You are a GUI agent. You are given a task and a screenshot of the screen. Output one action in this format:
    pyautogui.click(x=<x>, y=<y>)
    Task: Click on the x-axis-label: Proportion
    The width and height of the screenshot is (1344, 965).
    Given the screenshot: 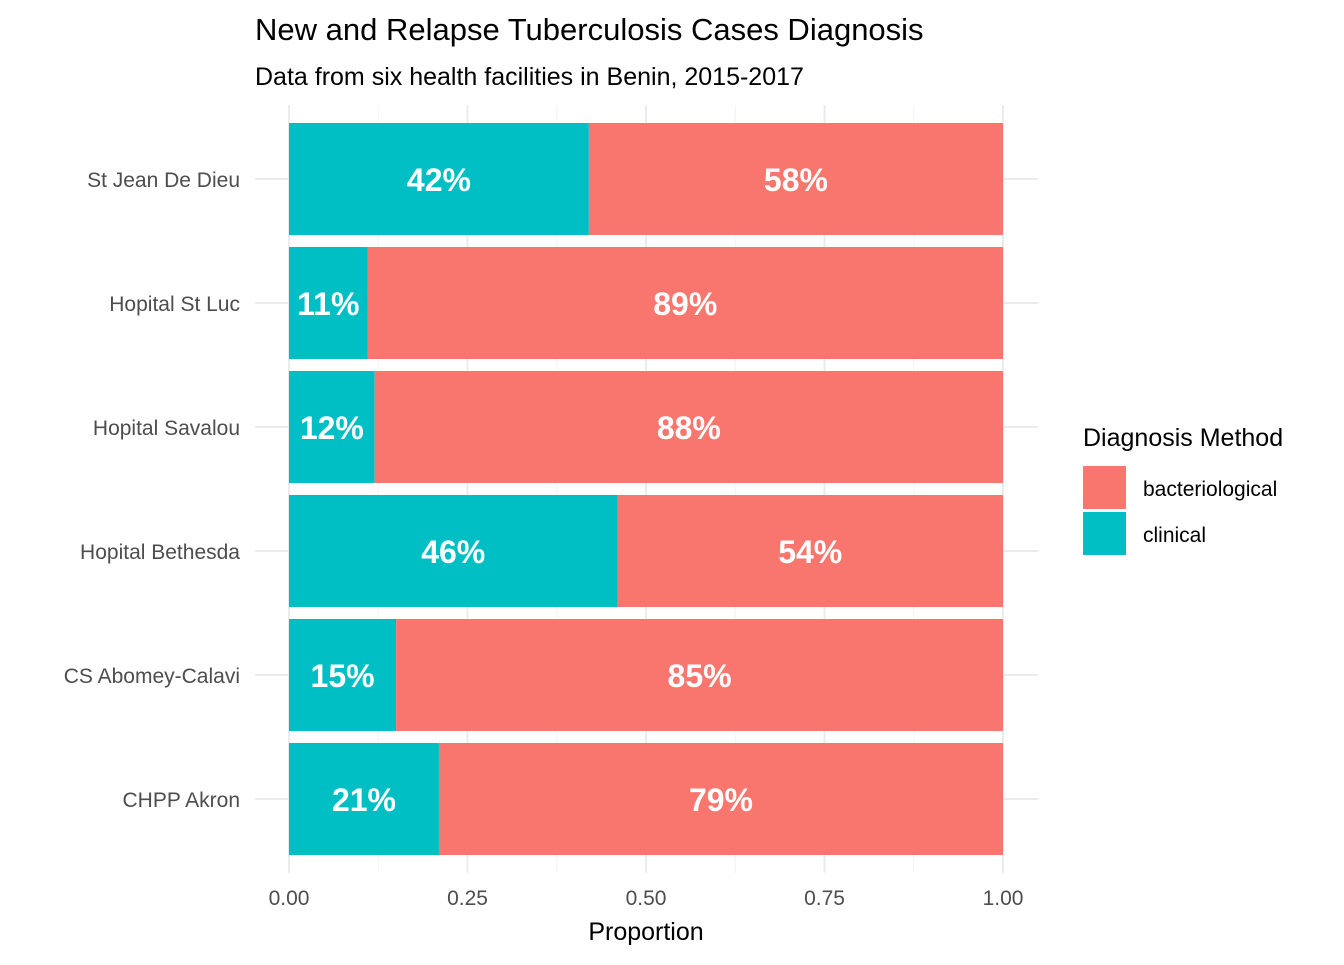 What is the action you would take?
    pyautogui.click(x=645, y=932)
    